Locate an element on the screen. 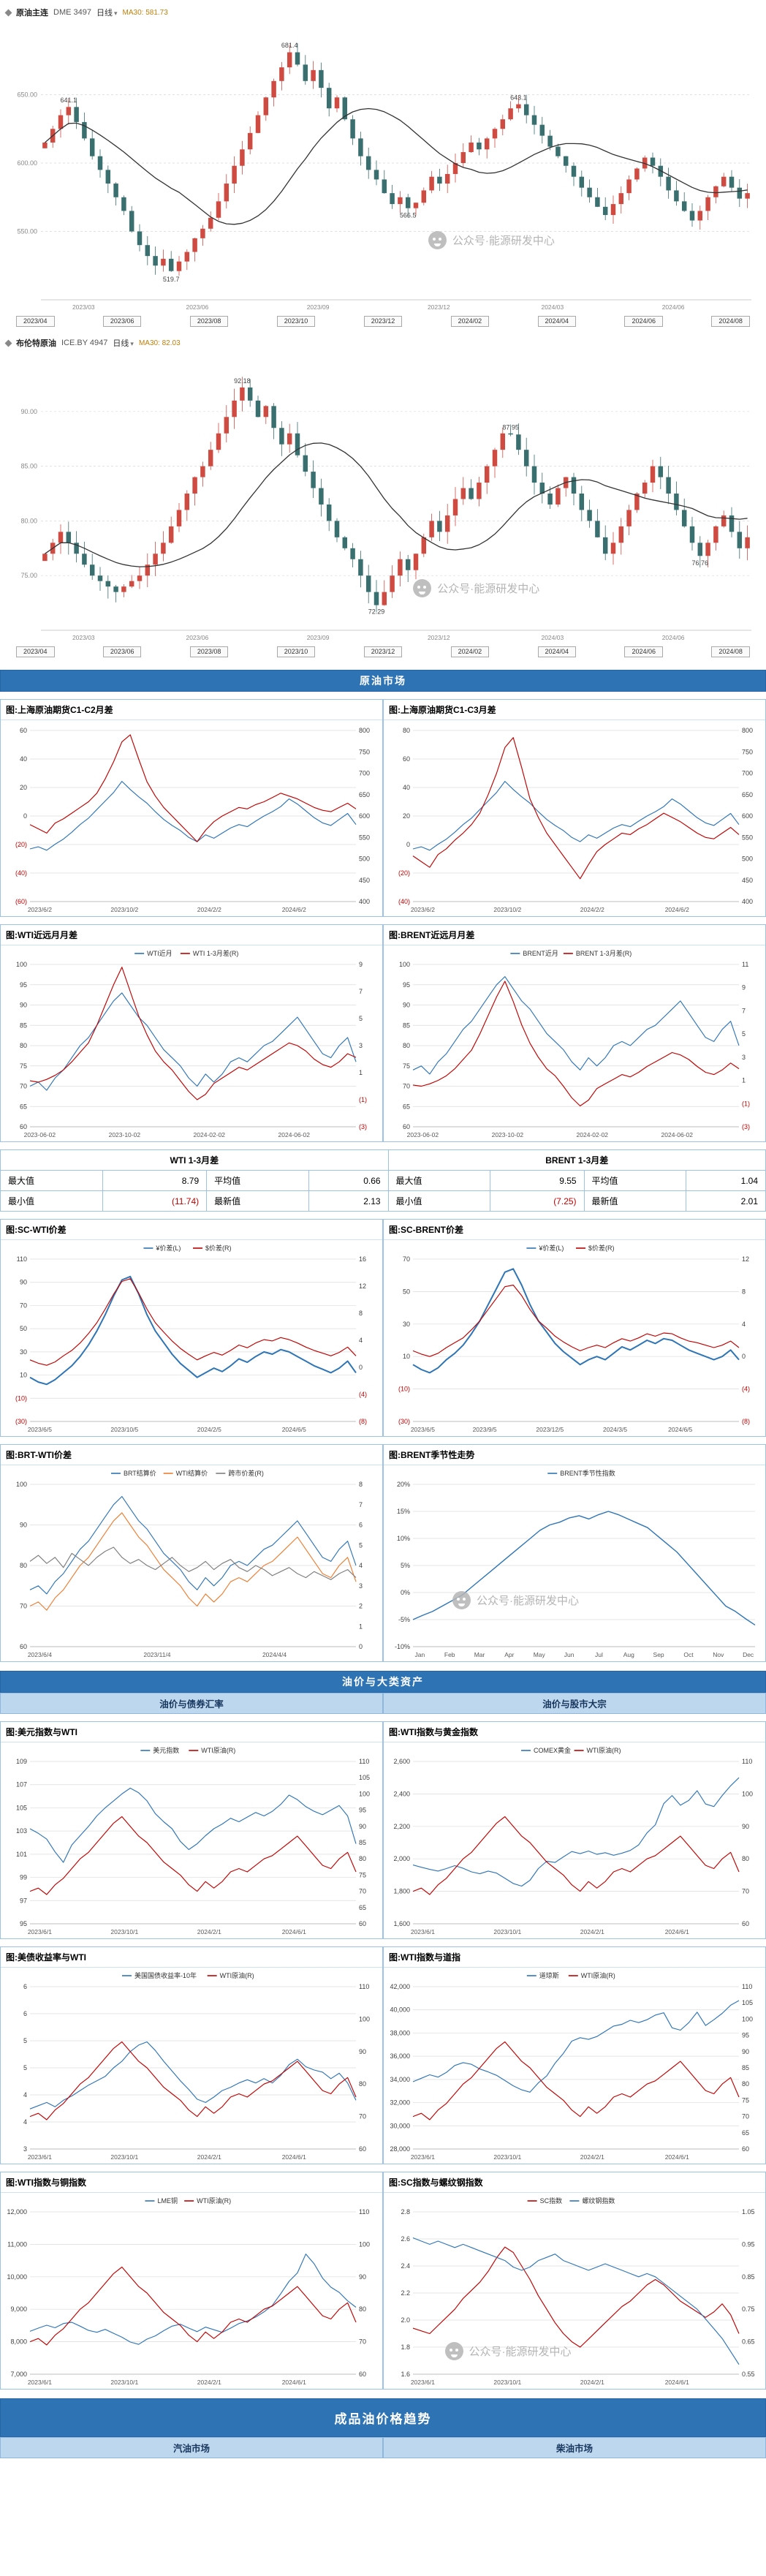 Image resolution: width=766 pixels, height=2576 pixels. candle-toolbar: 布伦特原油 ICE.BY 4947 日线 MA30: 82.03 is located at coordinates (382, 343).